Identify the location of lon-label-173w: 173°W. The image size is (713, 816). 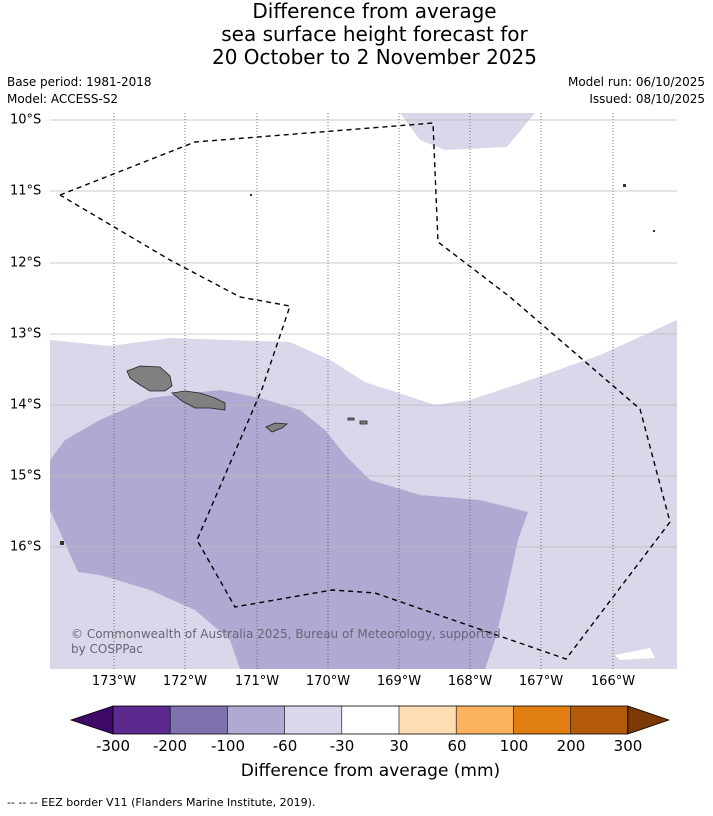
(114, 681).